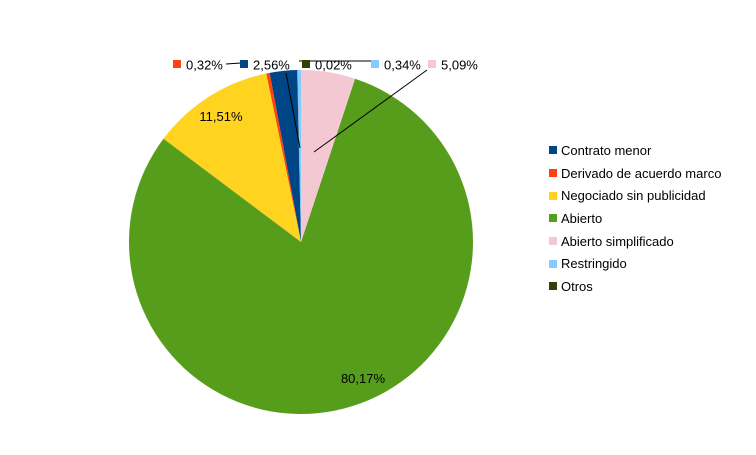 The width and height of the screenshot is (756, 455). Describe the element at coordinates (577, 286) in the screenshot. I see `legend-label: Otros` at that location.